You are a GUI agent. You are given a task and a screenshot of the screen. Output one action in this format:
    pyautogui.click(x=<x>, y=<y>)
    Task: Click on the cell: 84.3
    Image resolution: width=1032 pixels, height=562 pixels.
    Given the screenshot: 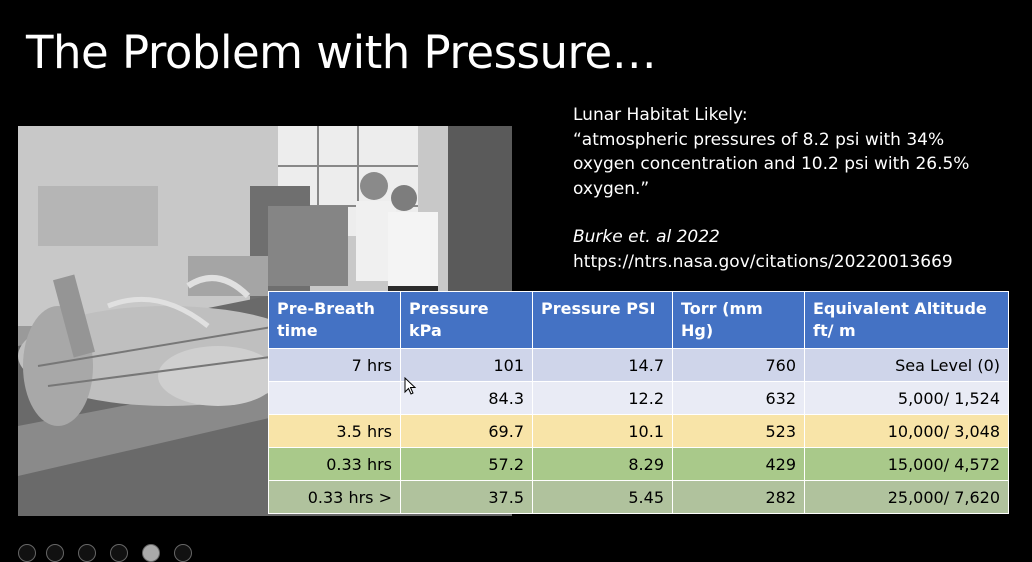 What is the action you would take?
    pyautogui.click(x=466, y=398)
    